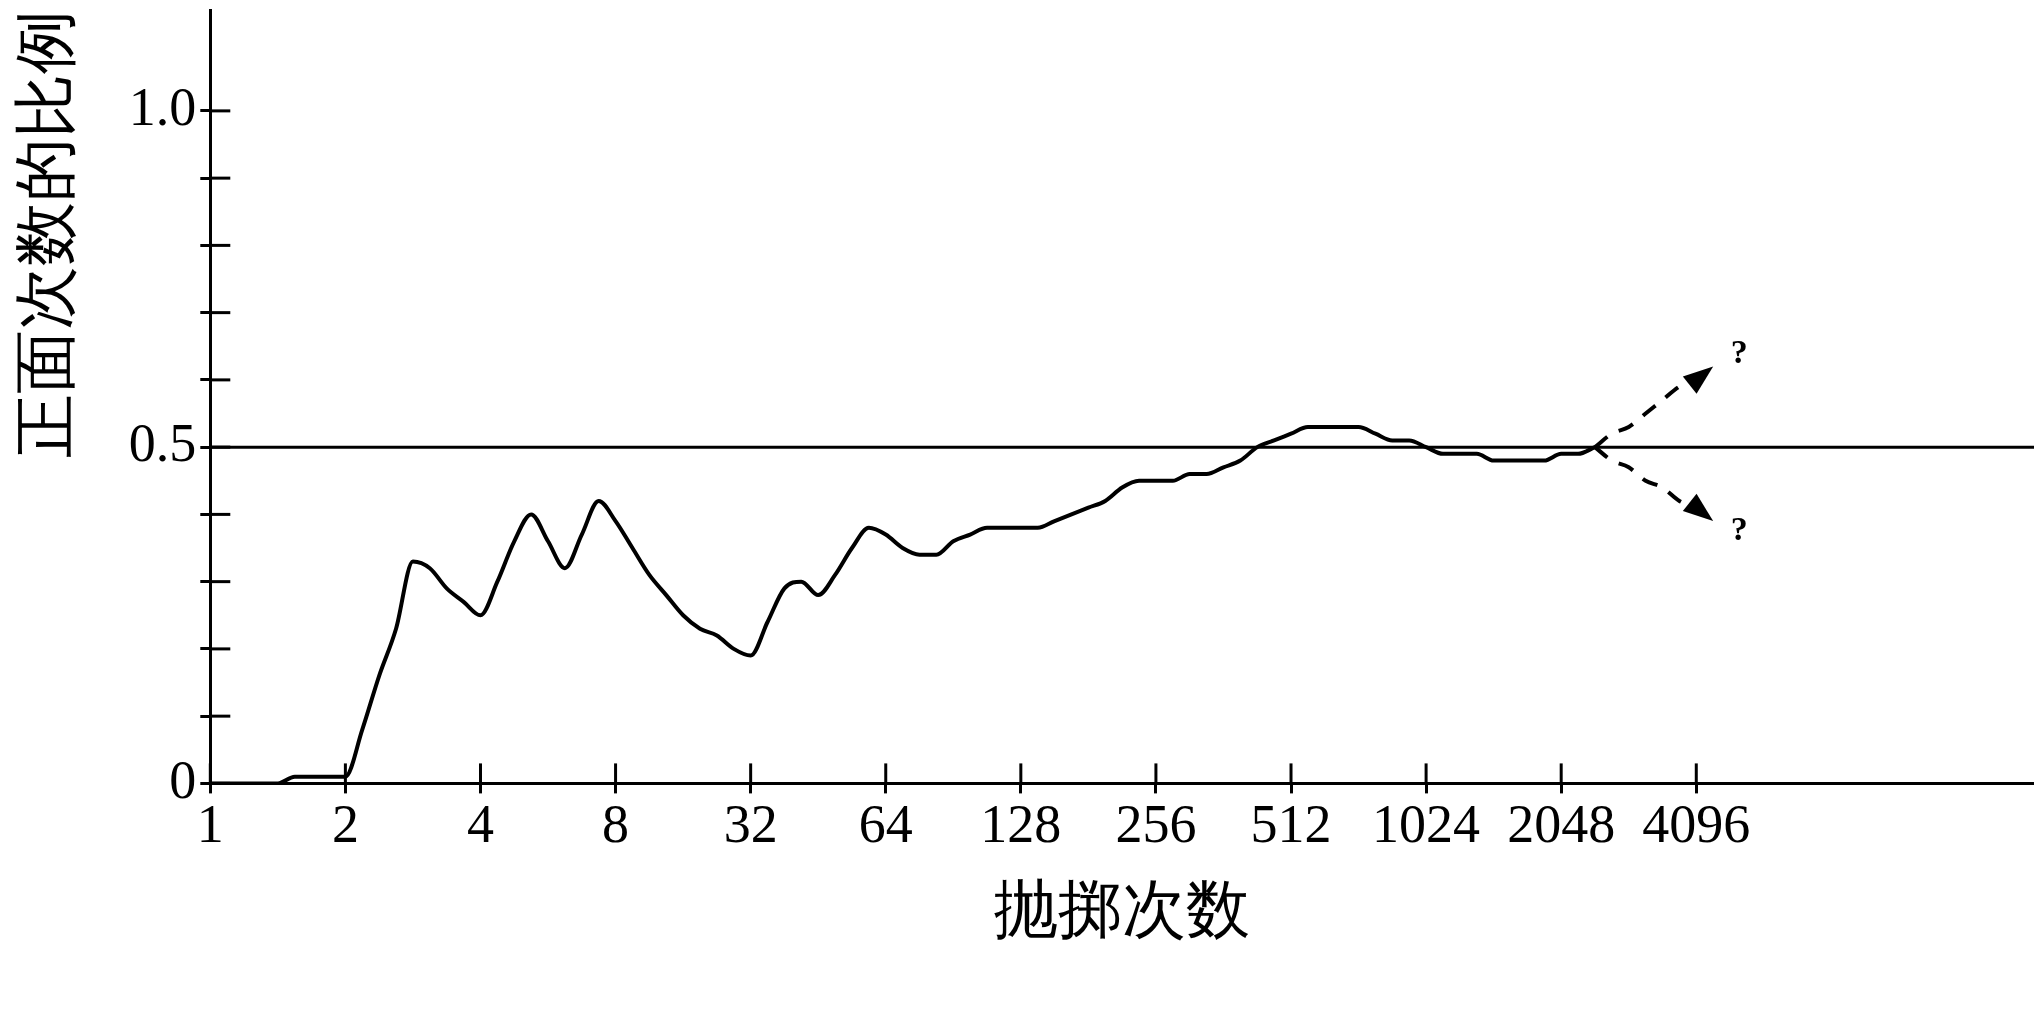  I want to click on x-tick-label: 128, so click(1021, 823).